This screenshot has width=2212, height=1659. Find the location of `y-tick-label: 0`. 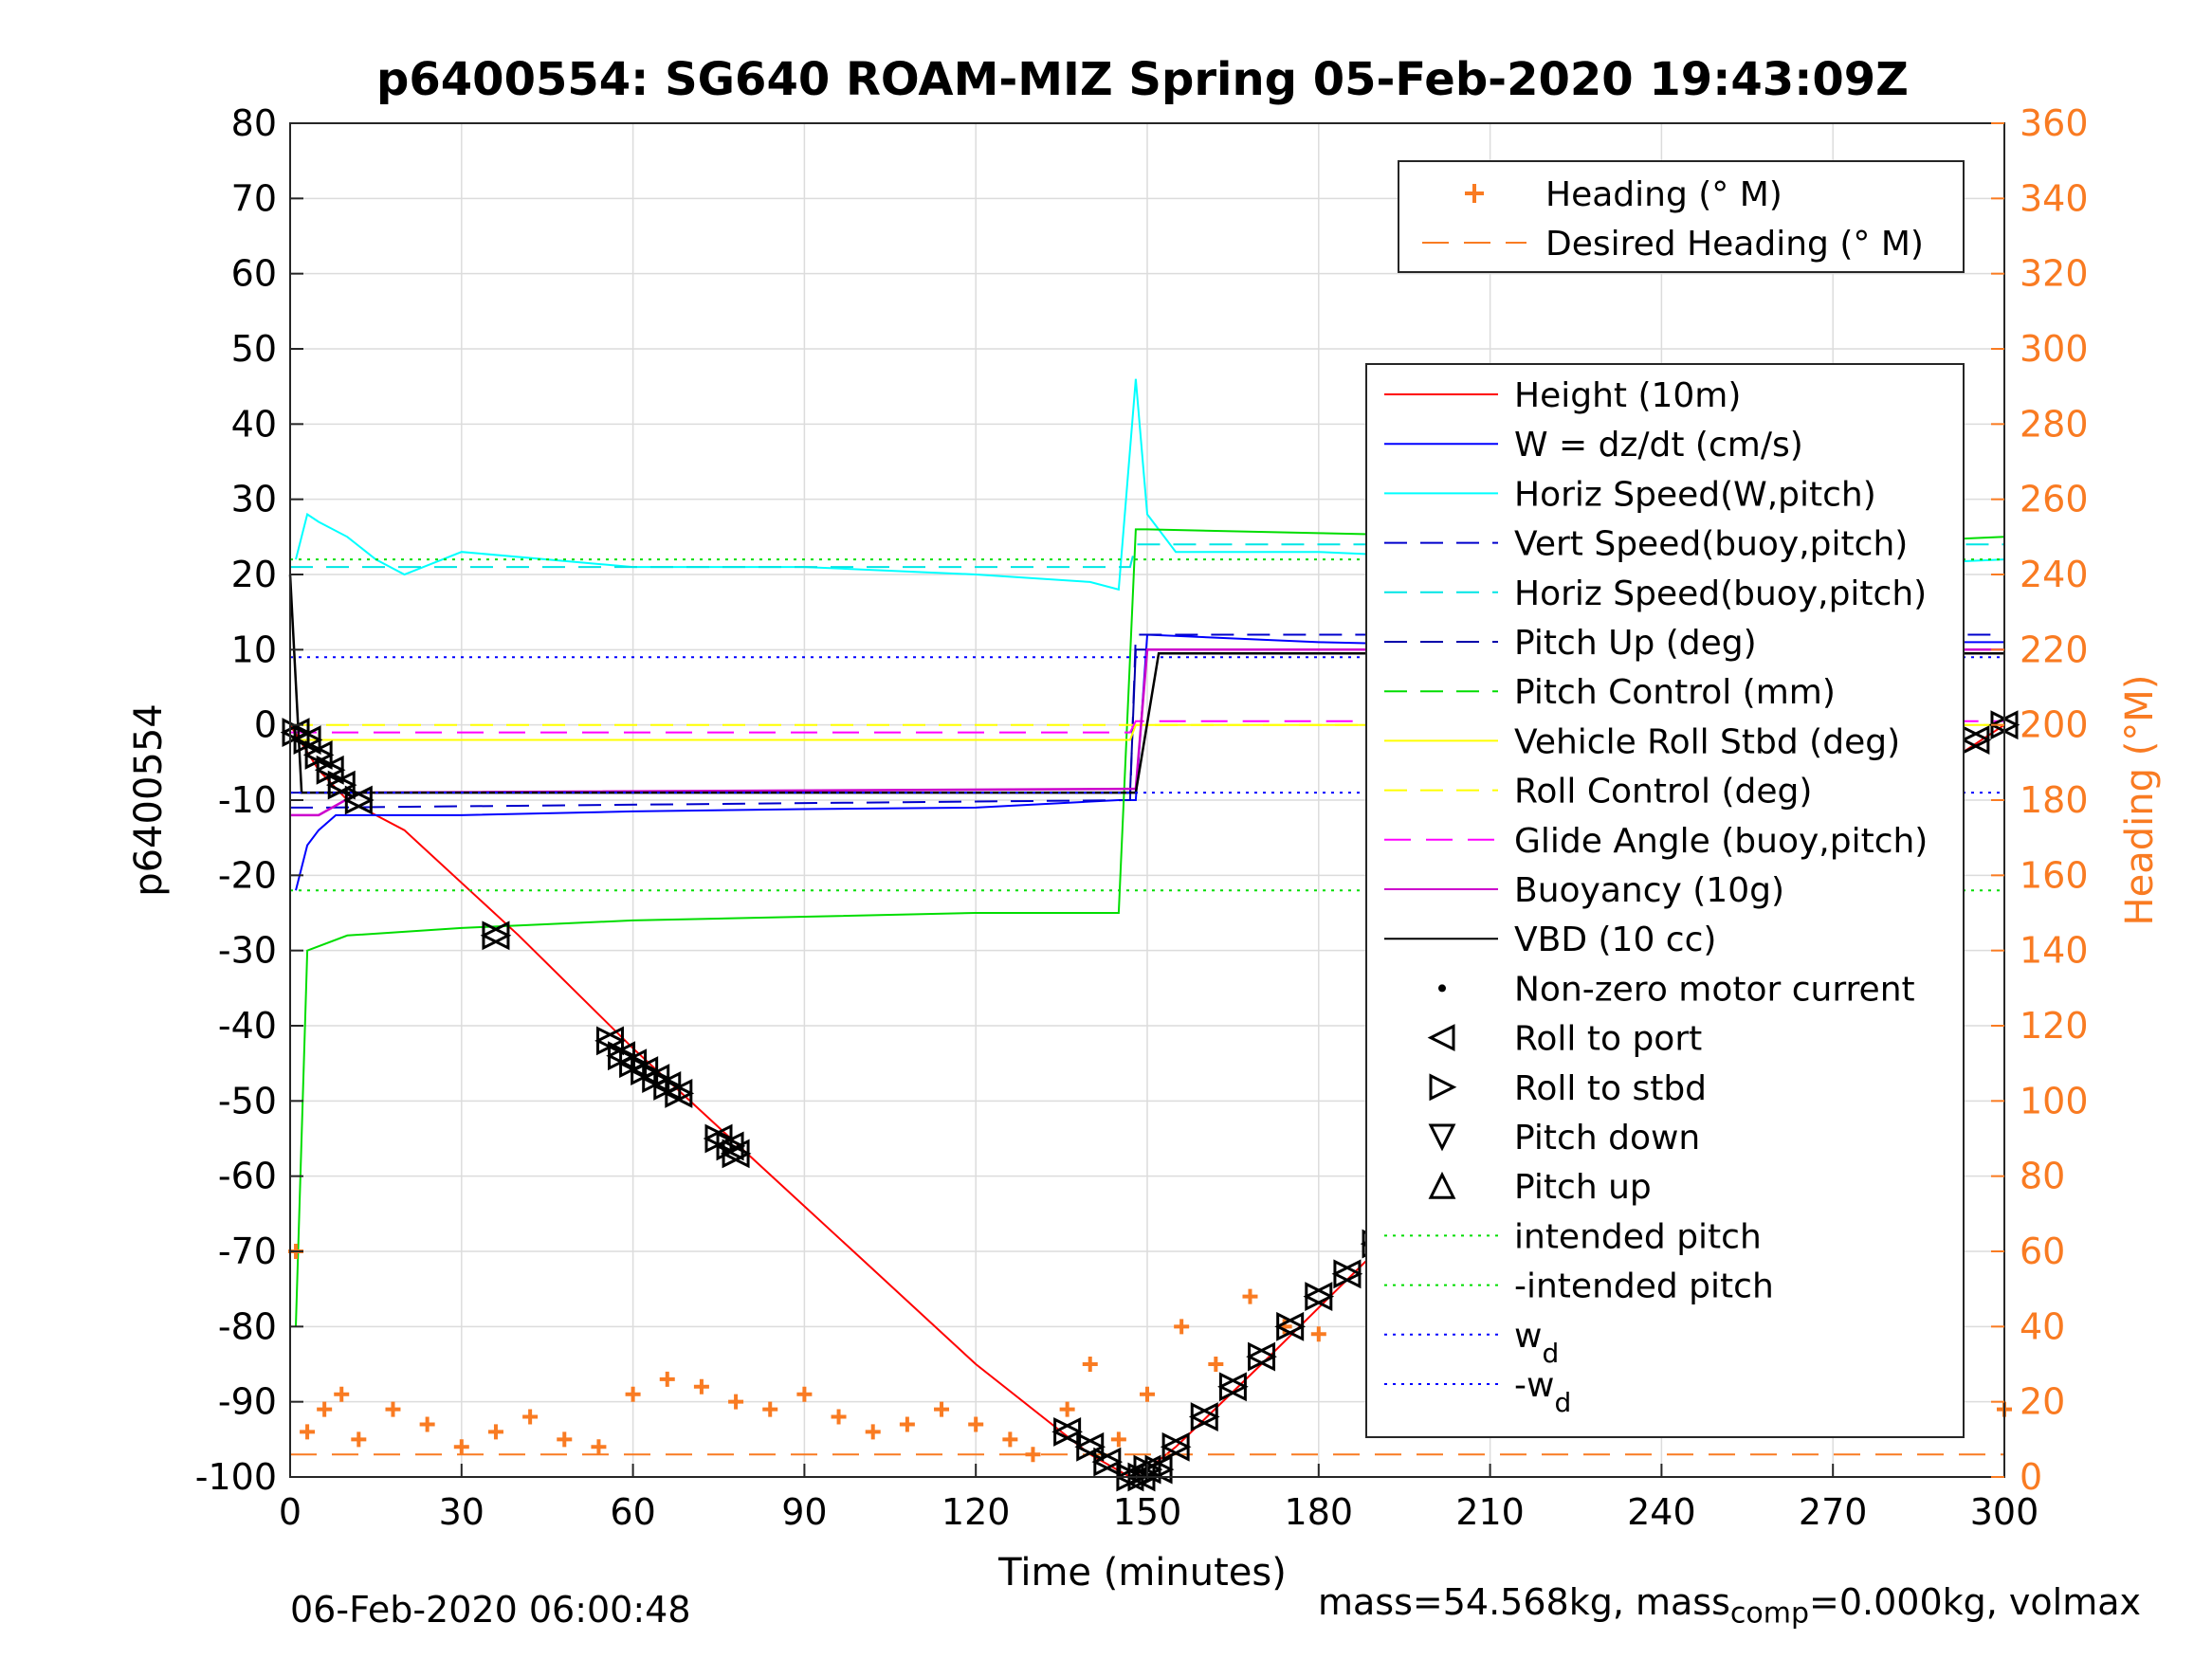

y-tick-label: 0 is located at coordinates (265, 725).